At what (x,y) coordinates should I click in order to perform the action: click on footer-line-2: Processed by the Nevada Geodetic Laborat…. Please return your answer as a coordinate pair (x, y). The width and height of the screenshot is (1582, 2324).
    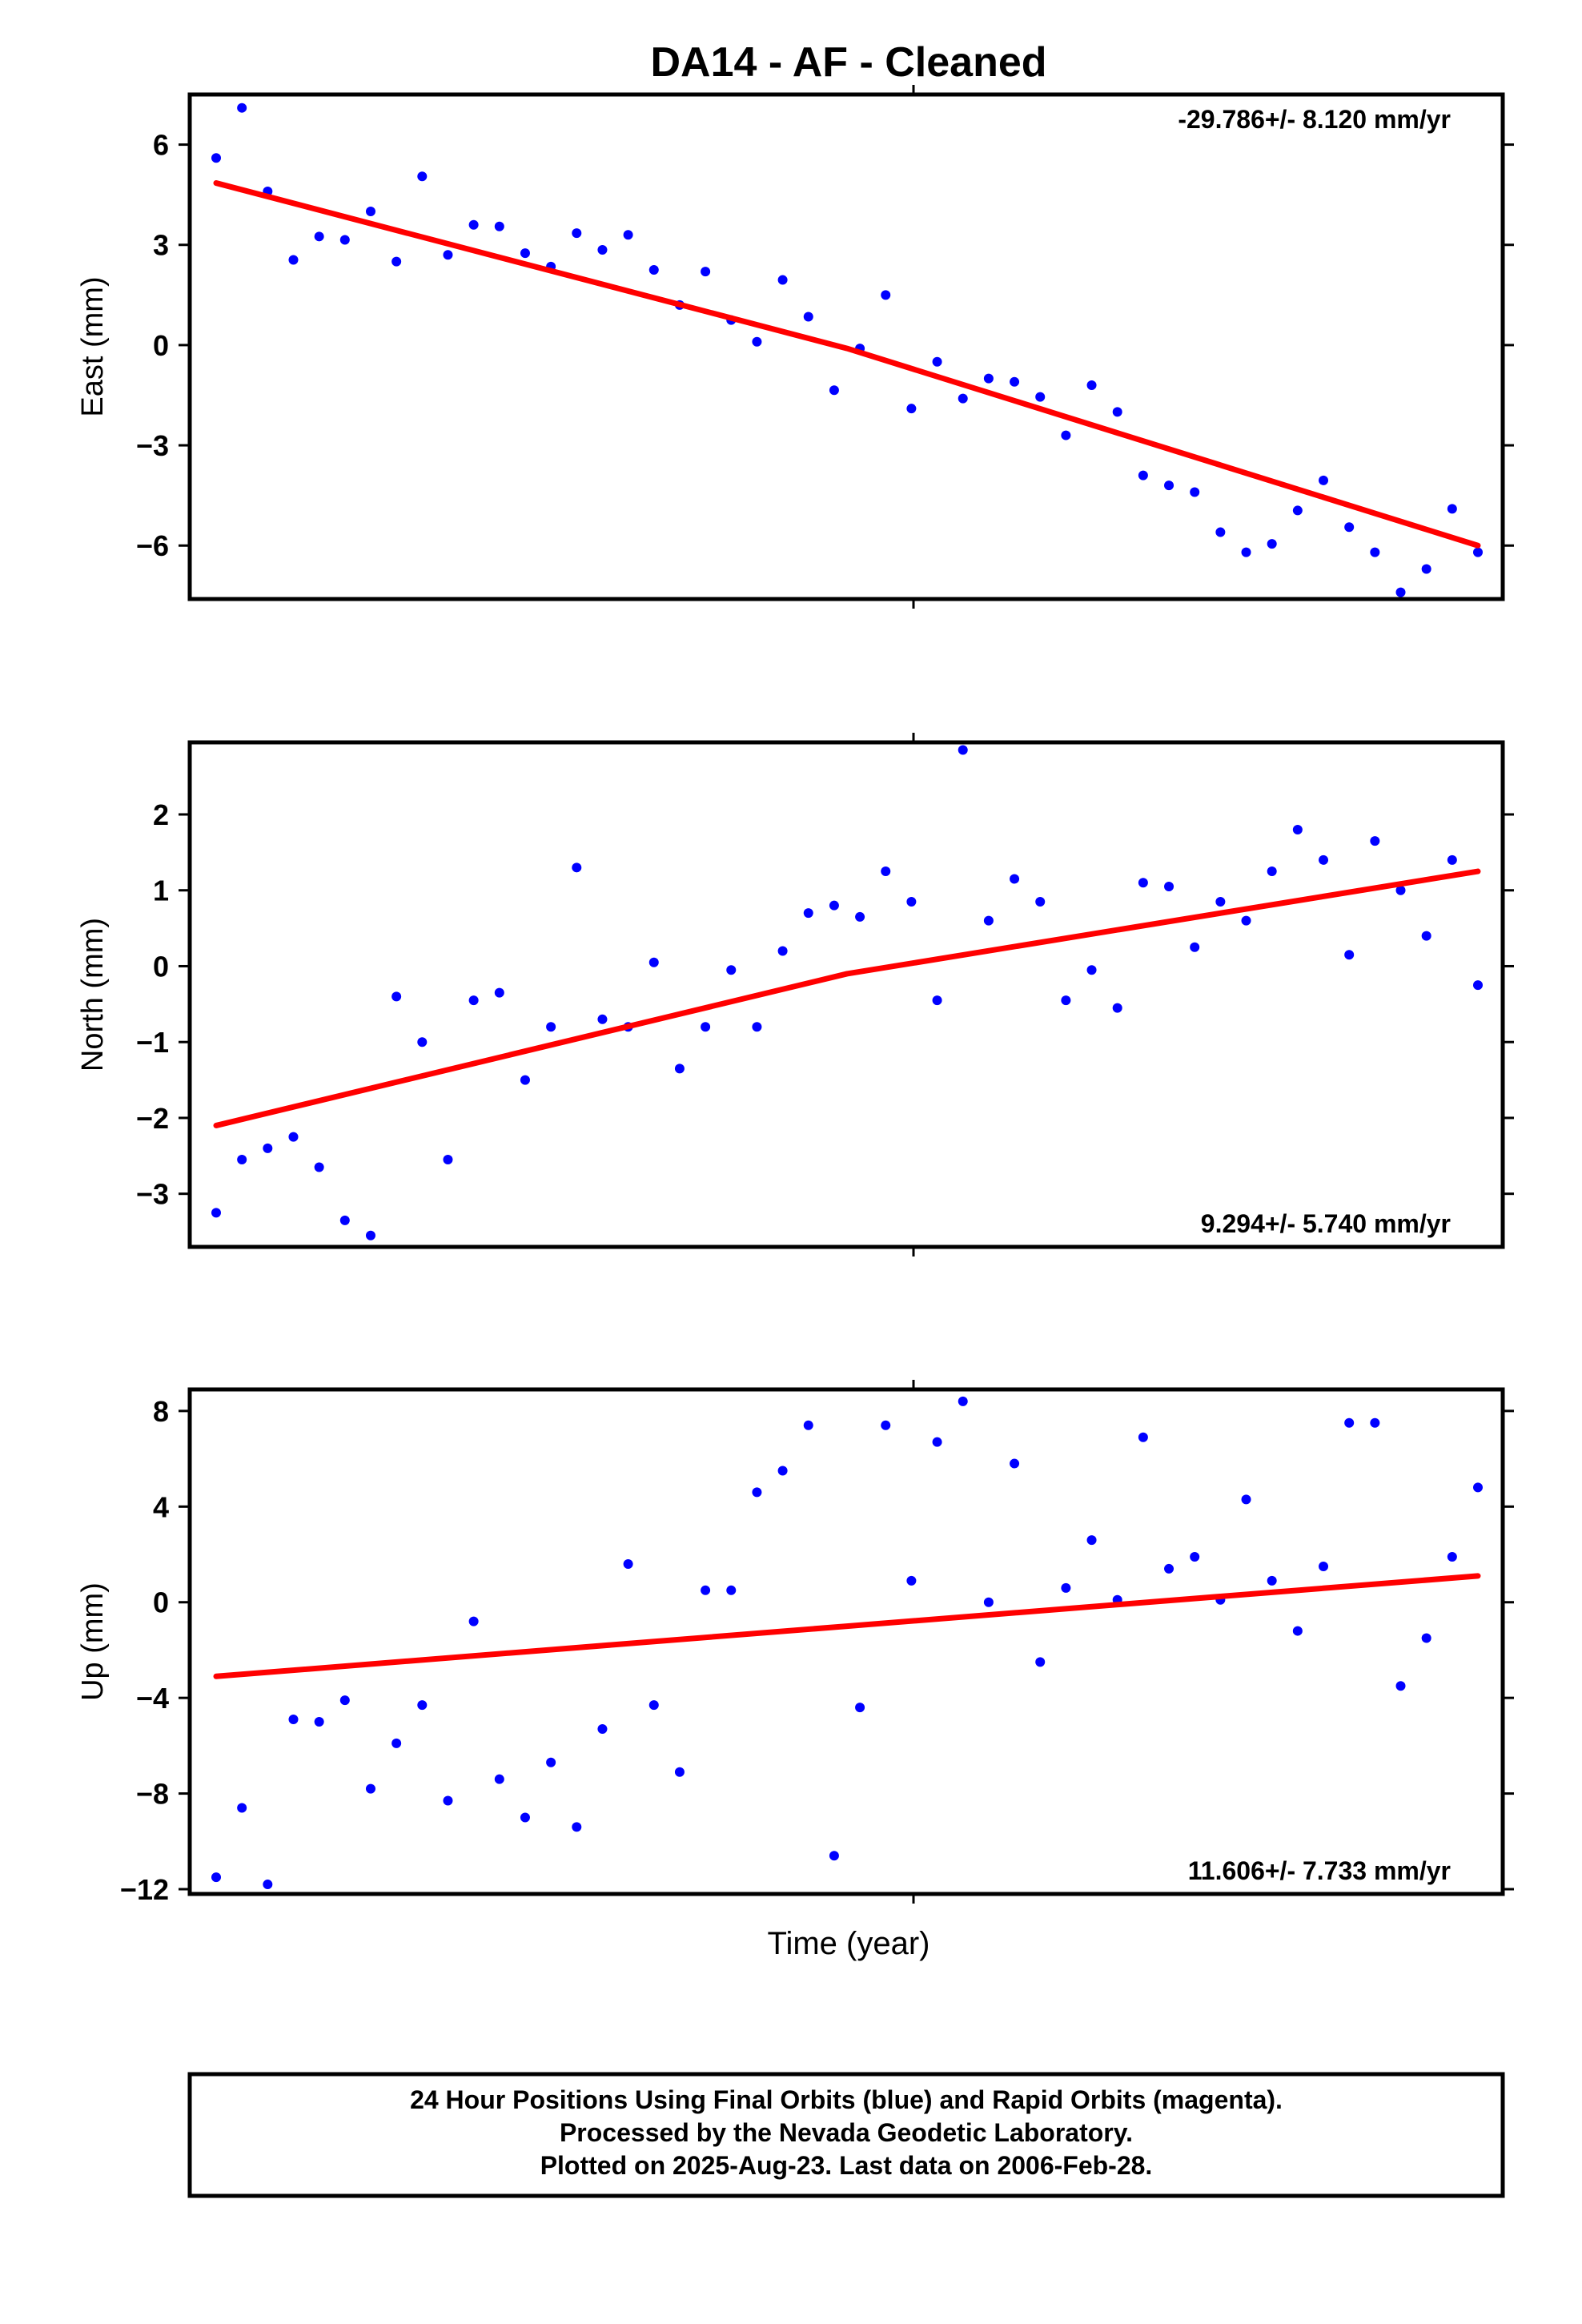
    Looking at the image, I should click on (847, 2132).